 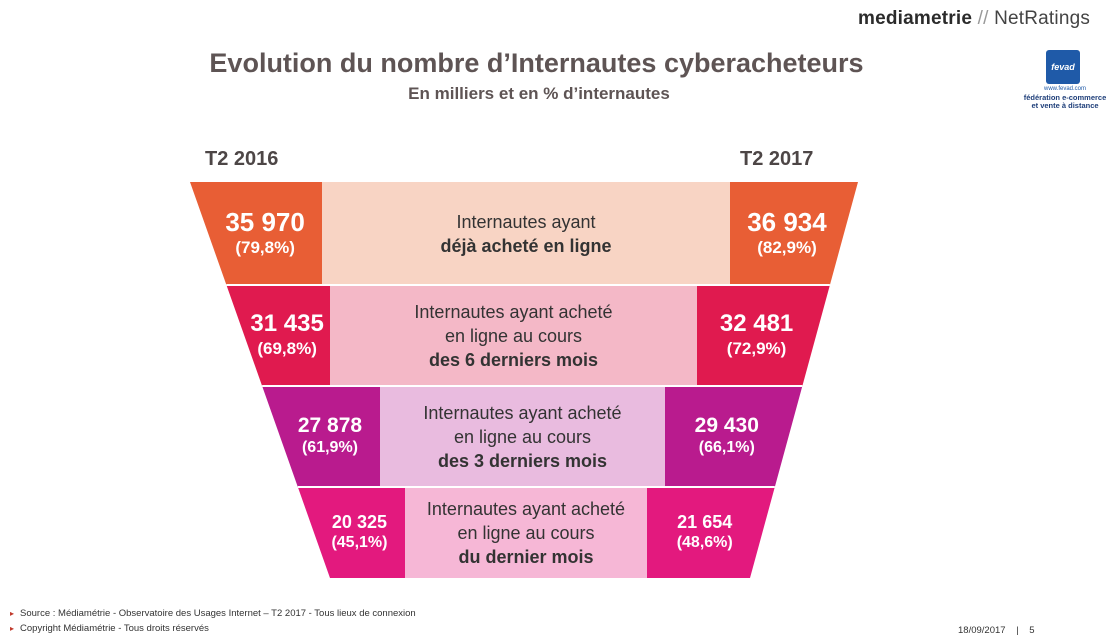 I want to click on period-left-label: T2 2016, so click(x=242, y=159).